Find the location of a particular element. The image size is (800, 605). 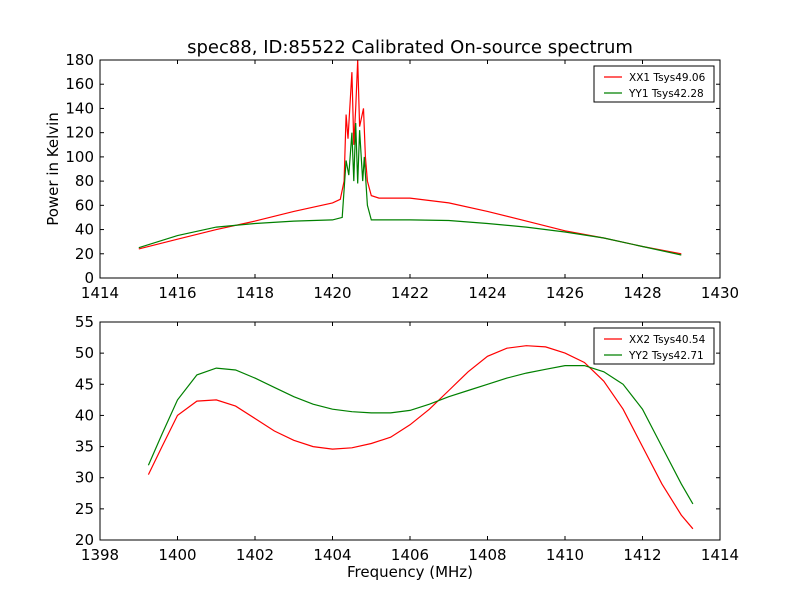

x-tick-label: 1406 is located at coordinates (410, 555).